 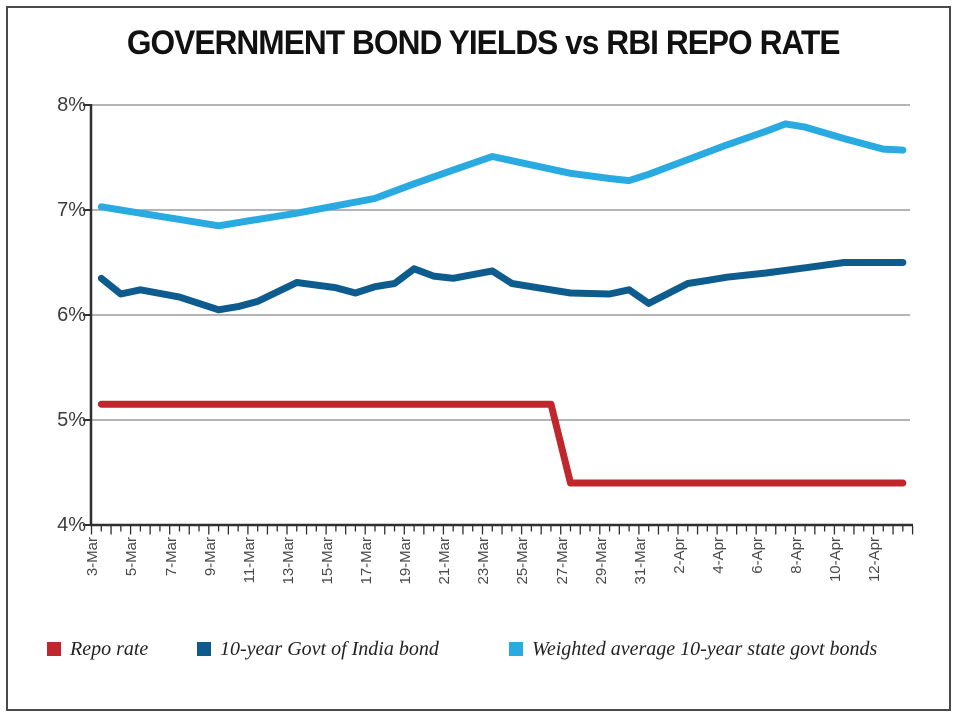 I want to click on y-axis-label-8: 8%, so click(x=71, y=105).